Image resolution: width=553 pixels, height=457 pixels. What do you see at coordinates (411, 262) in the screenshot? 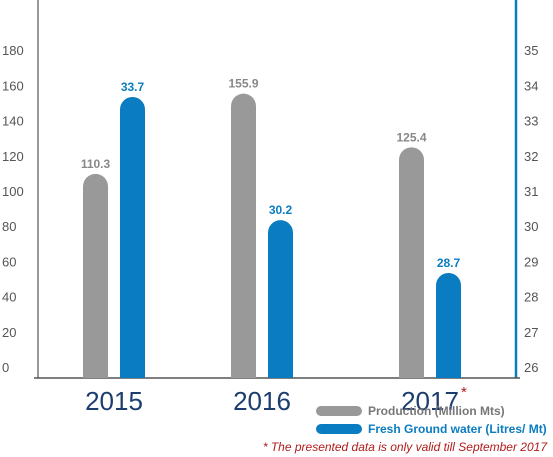
I see `bar-production-2017` at bounding box center [411, 262].